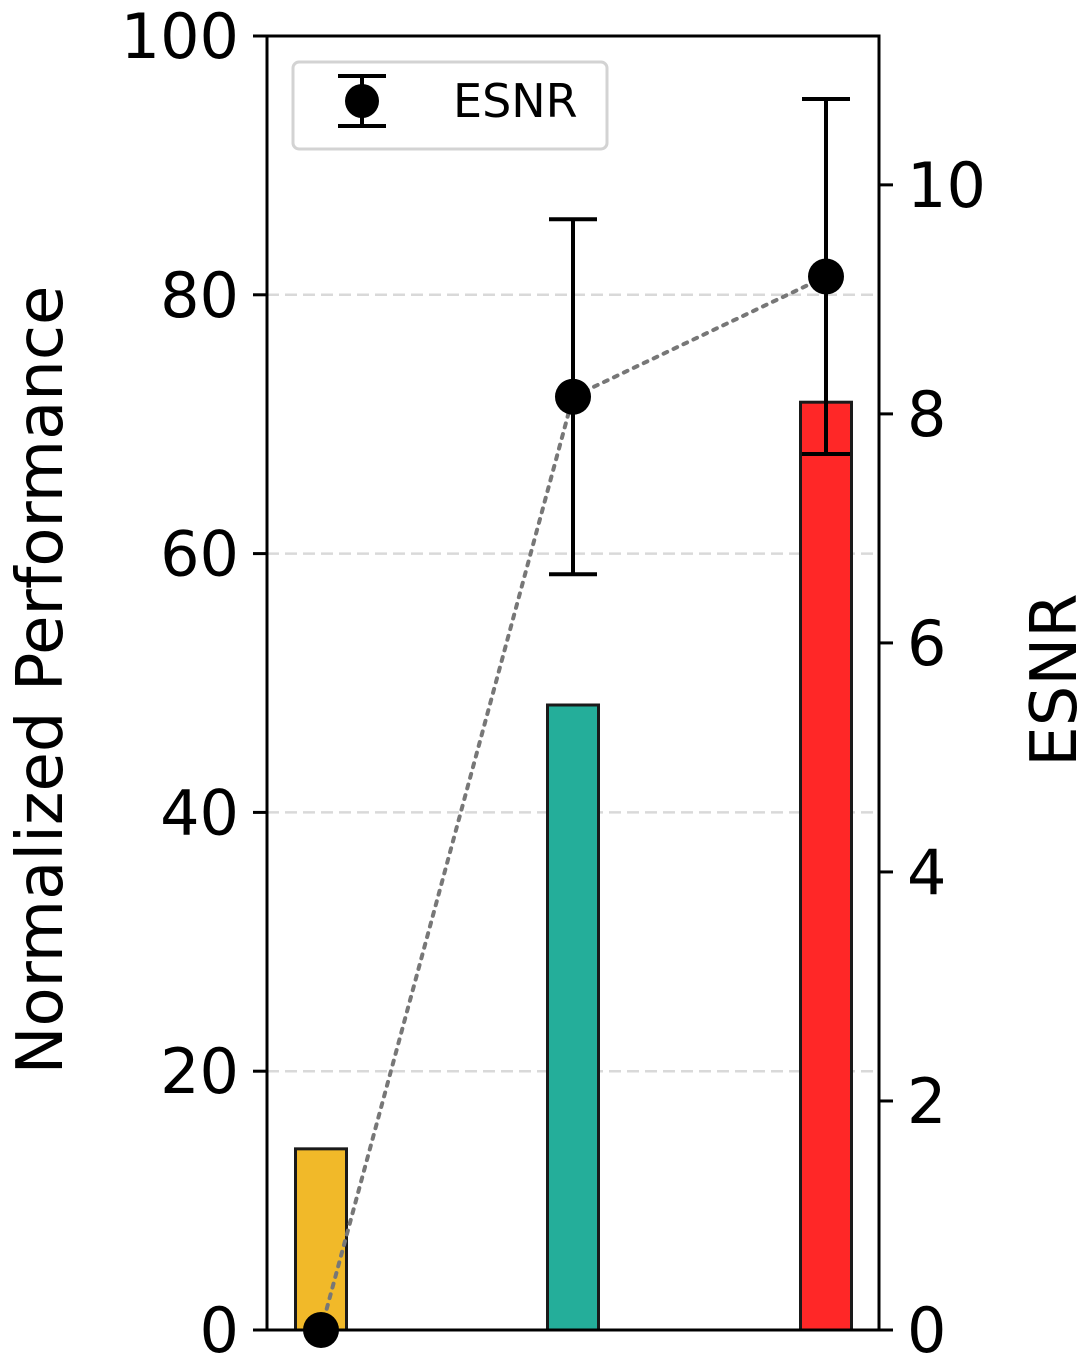  I want to click on y2-tick-label: 10, so click(946, 185).